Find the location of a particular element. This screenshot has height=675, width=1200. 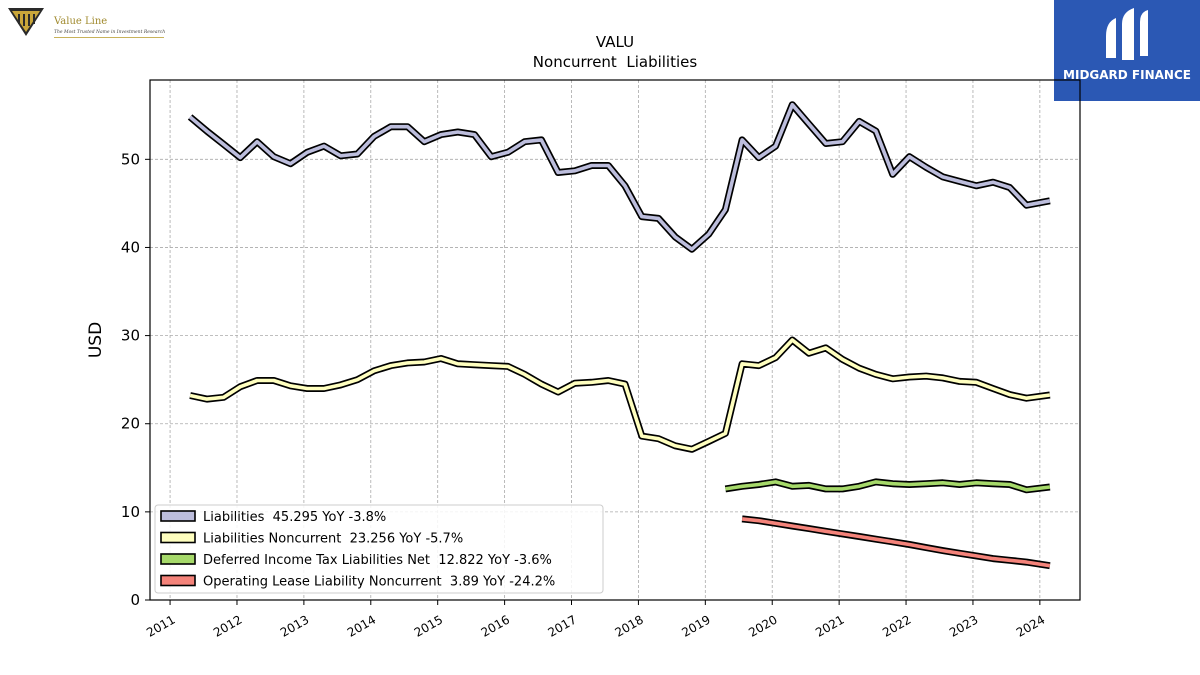

legend-label: Liabilities Noncurrent 23.256 YoY -5.7% is located at coordinates (333, 539).